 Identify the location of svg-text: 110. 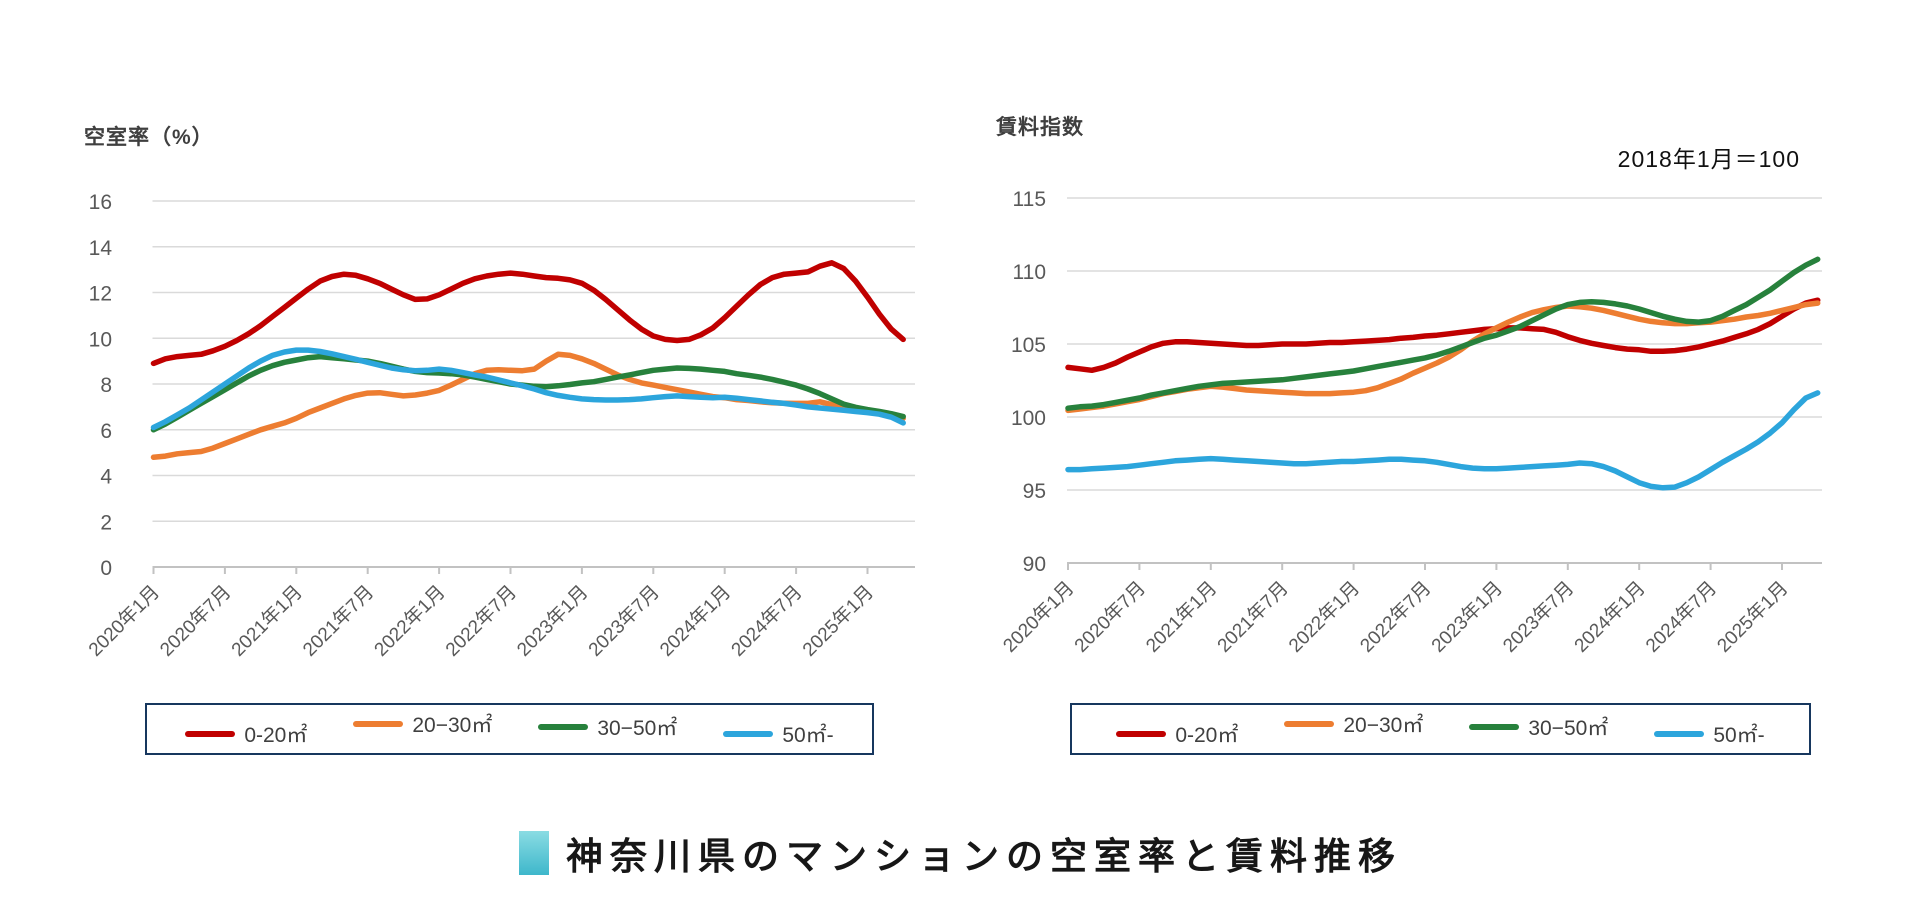
(1029, 272).